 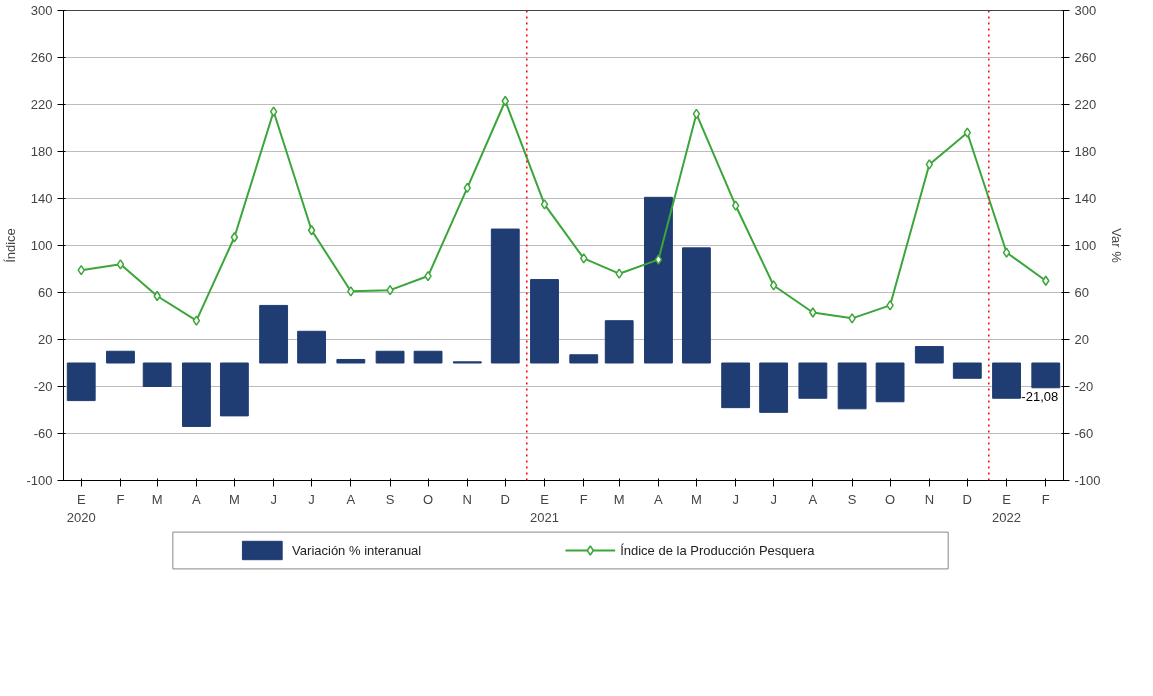 I want to click on y2-tick-label: 260, so click(x=1085, y=57).